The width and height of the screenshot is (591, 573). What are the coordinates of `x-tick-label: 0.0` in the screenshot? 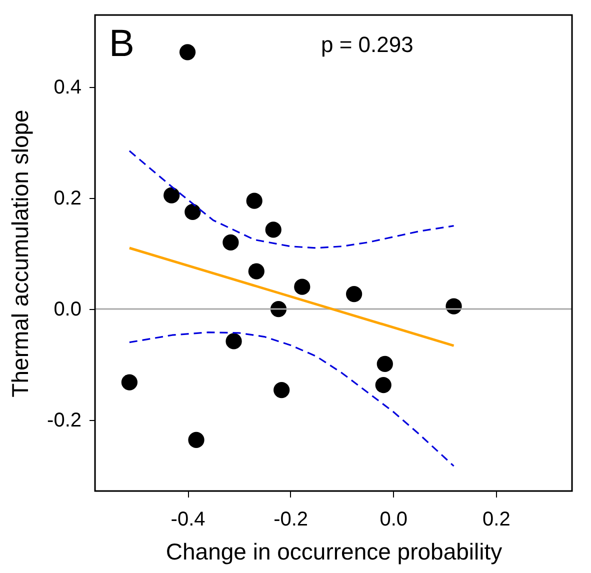 It's located at (394, 519).